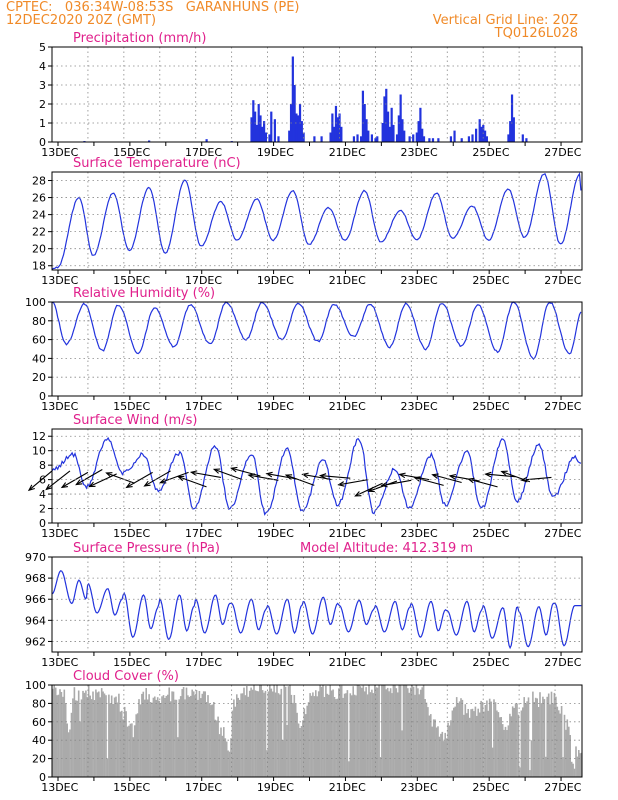 This screenshot has width=618, height=800. What do you see at coordinates (562, 533) in the screenshot?
I see `x-tick-label: 27DEC` at bounding box center [562, 533].